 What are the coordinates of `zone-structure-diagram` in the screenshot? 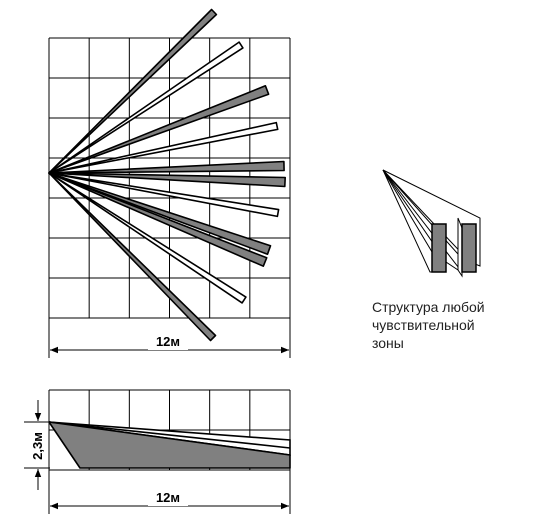 It's located at (431, 223).